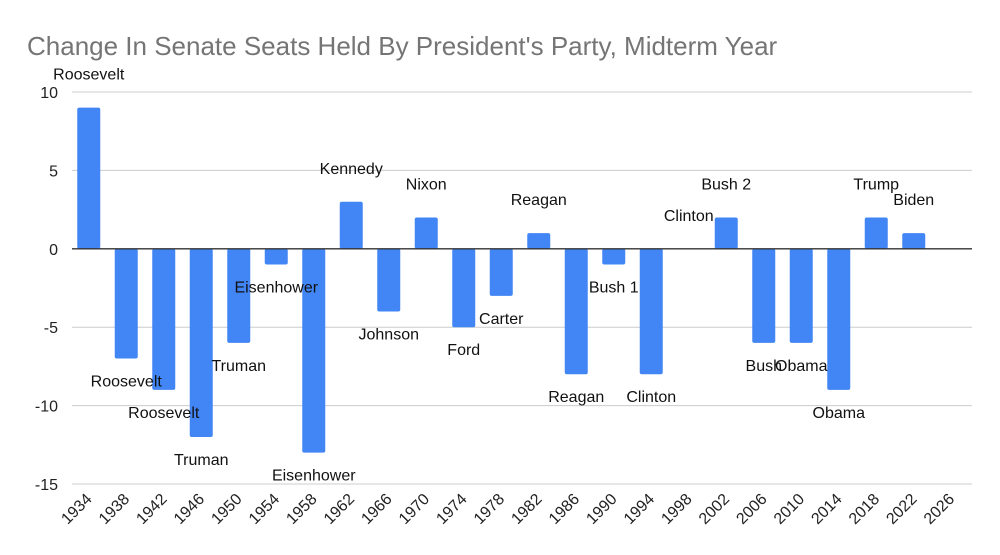 The width and height of the screenshot is (1000, 555). What do you see at coordinates (426, 233) in the screenshot?
I see `bar-1970` at bounding box center [426, 233].